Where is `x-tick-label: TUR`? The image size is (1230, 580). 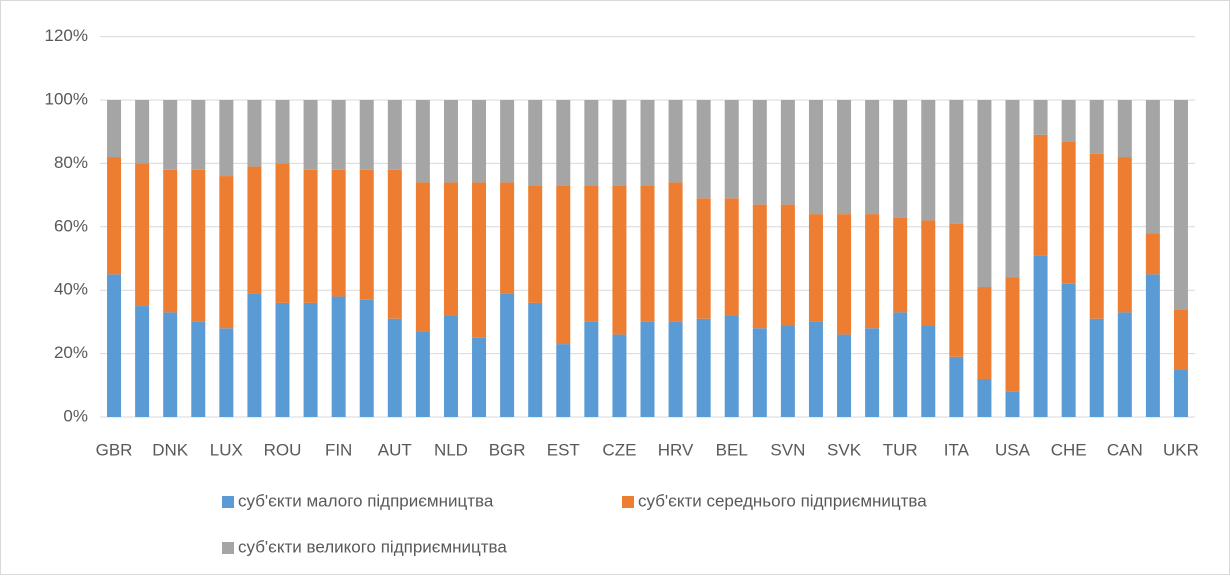 x-tick-label: TUR is located at coordinates (900, 449).